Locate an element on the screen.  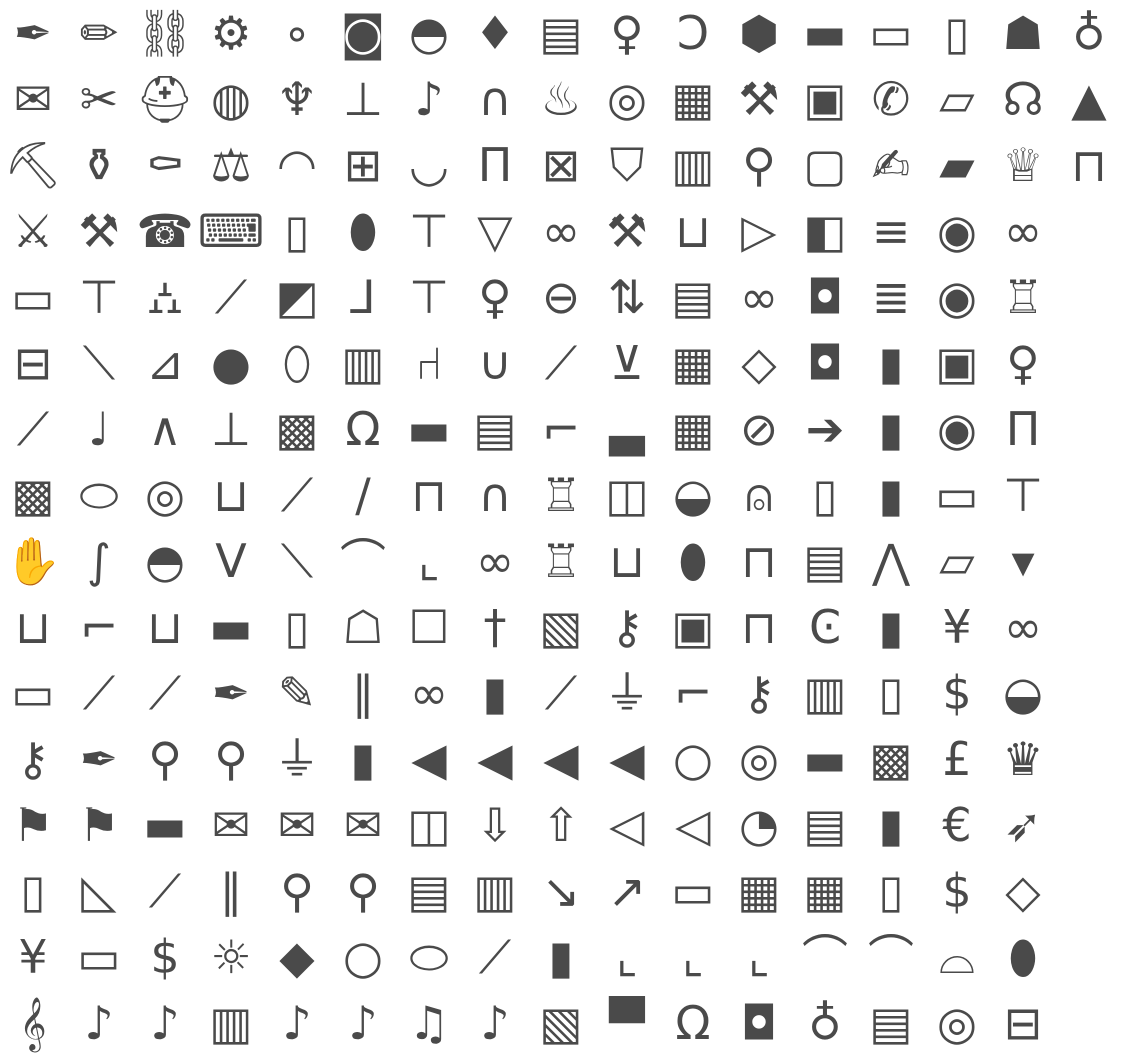
flute-icon-glyph: ⟋ is located at coordinates (33, 429).